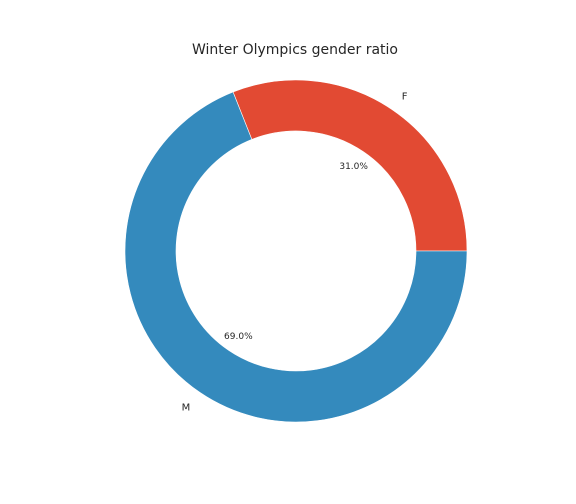  I want to click on pie-slice-f, so click(350, 165).